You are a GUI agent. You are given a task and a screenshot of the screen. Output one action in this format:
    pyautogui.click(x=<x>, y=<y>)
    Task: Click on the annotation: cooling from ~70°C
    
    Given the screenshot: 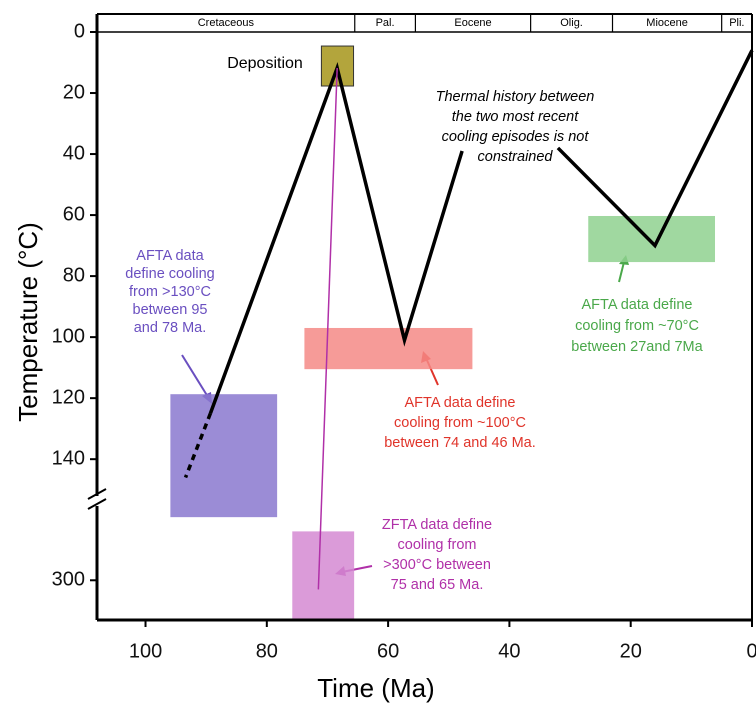 What is the action you would take?
    pyautogui.click(x=637, y=326)
    